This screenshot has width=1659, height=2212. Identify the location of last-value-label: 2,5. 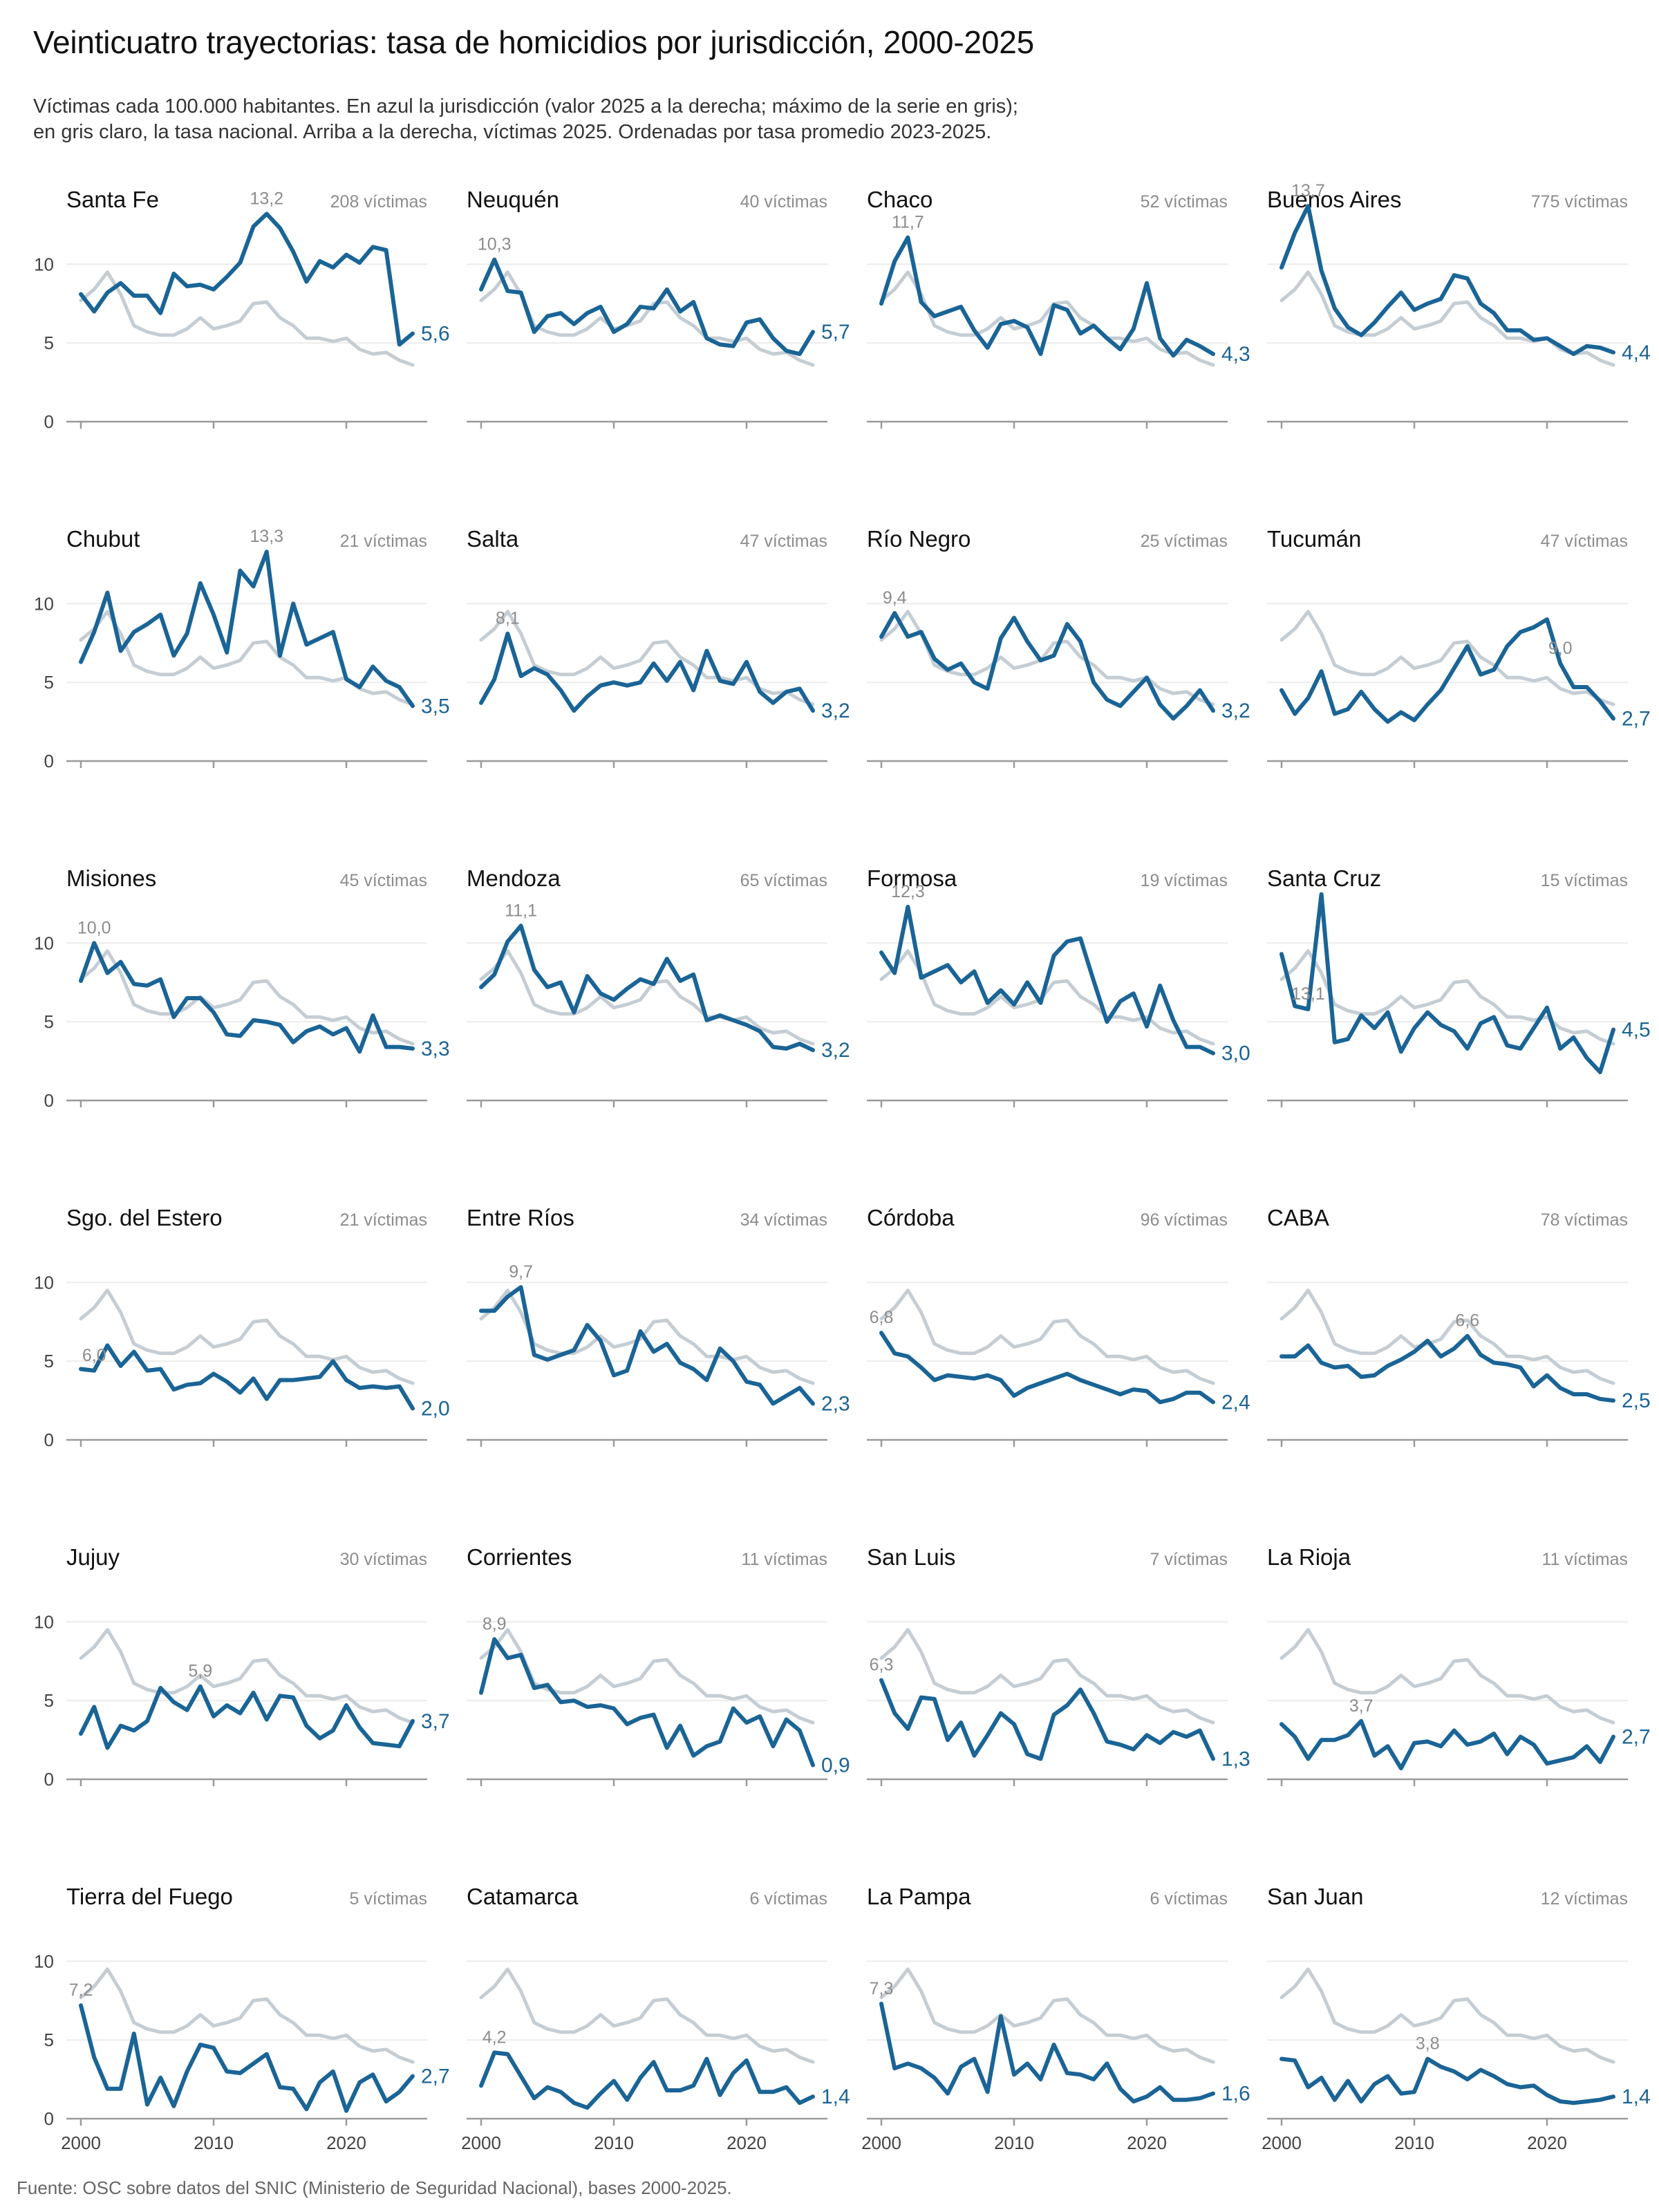
(1637, 1400).